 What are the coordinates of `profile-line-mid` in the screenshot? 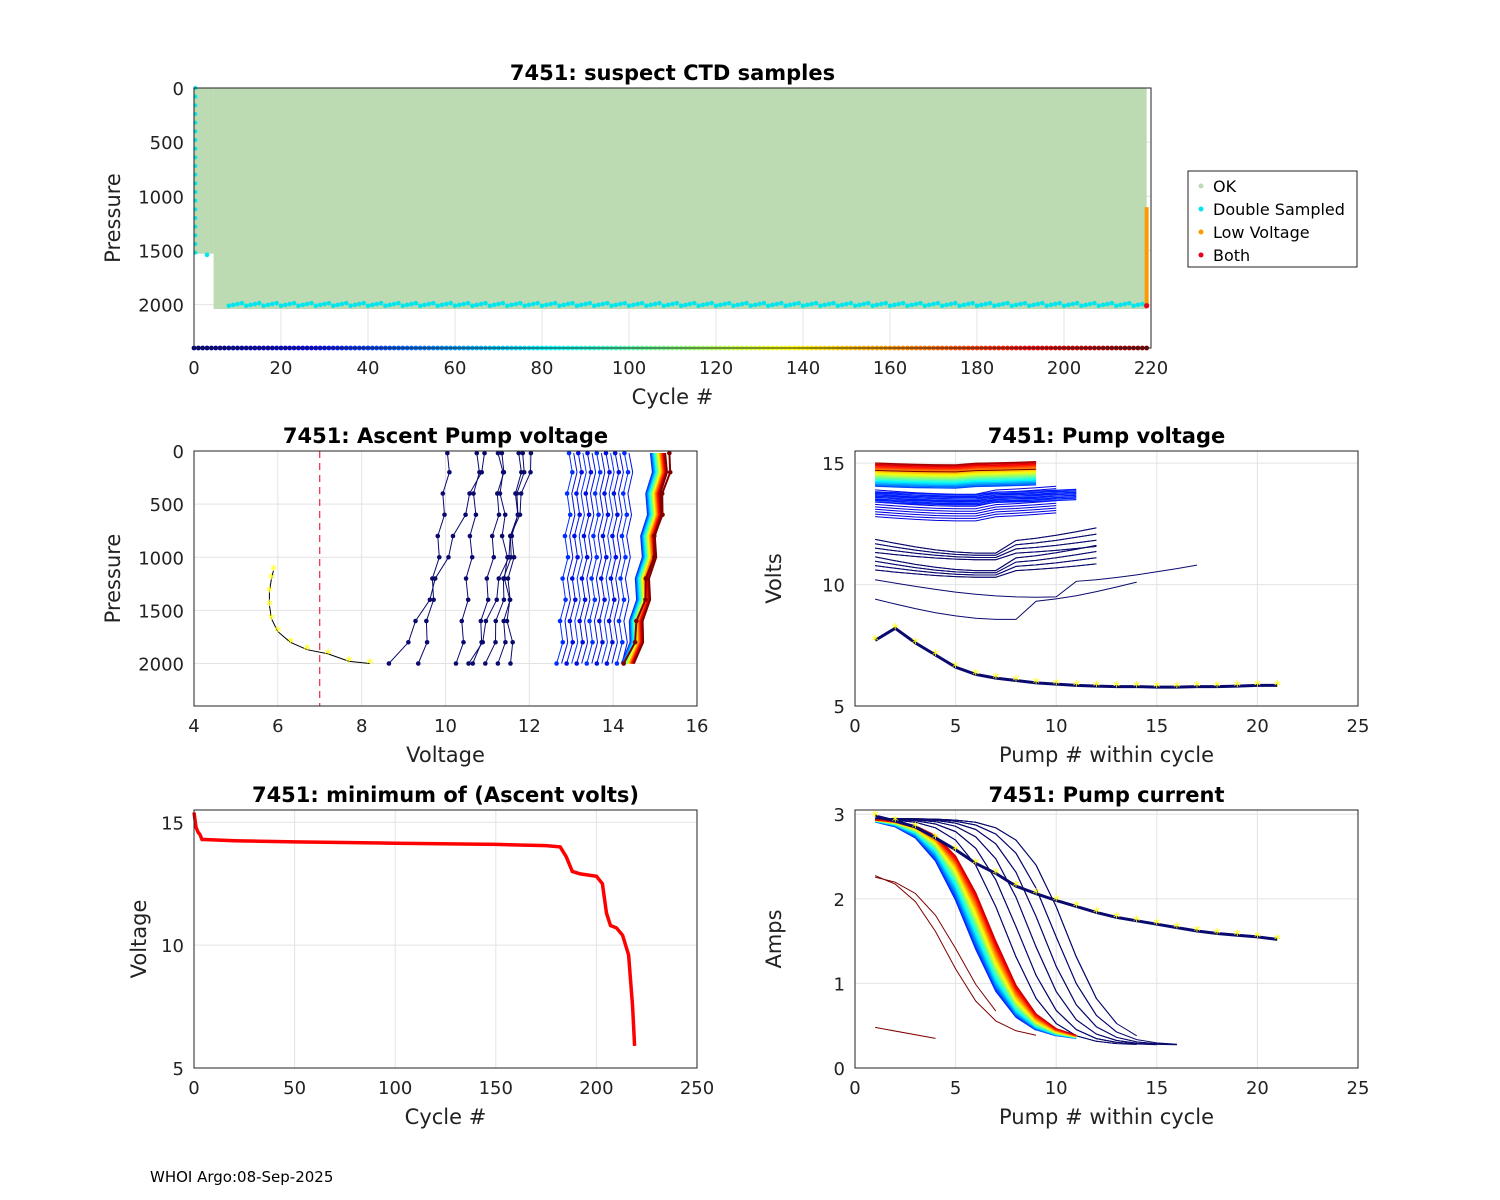 It's located at (589, 558).